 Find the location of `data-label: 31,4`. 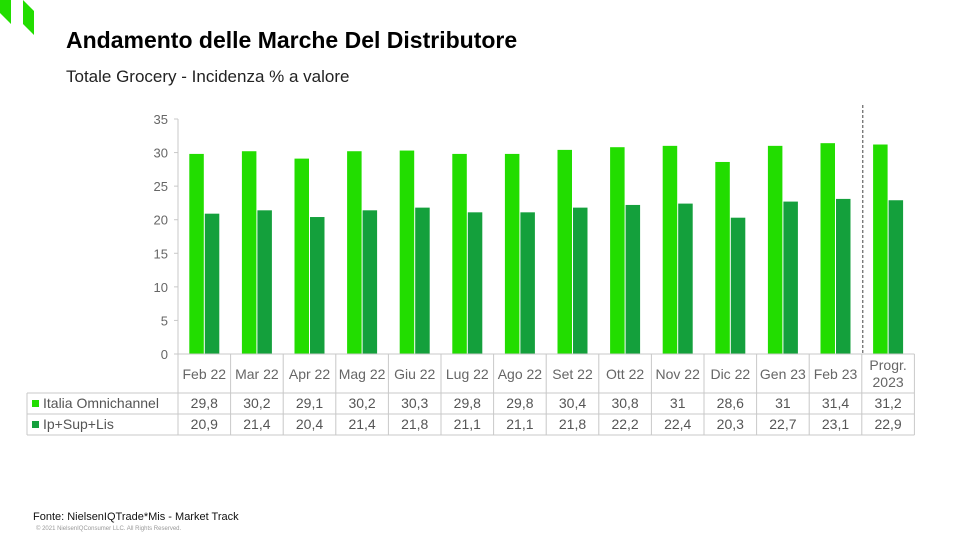

data-label: 31,4 is located at coordinates (835, 403).